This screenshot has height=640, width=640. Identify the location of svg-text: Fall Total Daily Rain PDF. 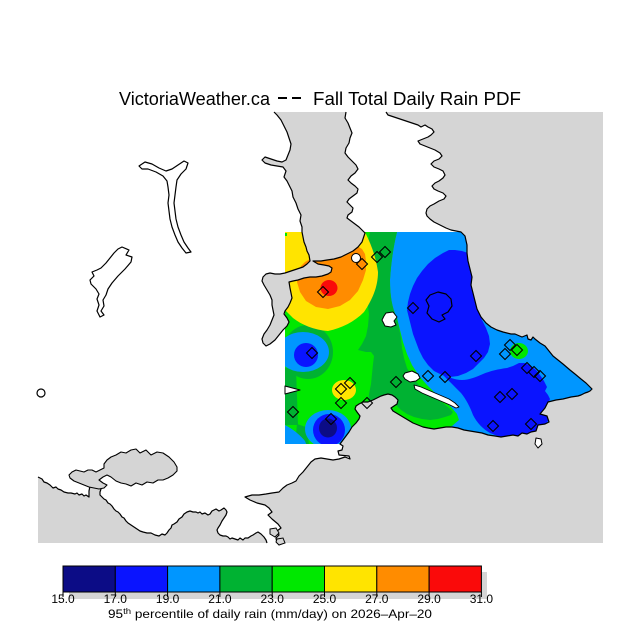
(417, 99).